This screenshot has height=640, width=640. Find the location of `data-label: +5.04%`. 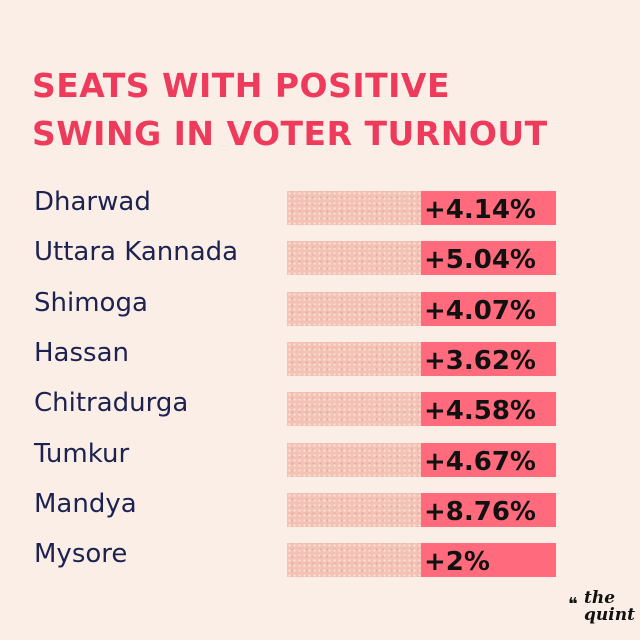

data-label: +5.04% is located at coordinates (480, 260).